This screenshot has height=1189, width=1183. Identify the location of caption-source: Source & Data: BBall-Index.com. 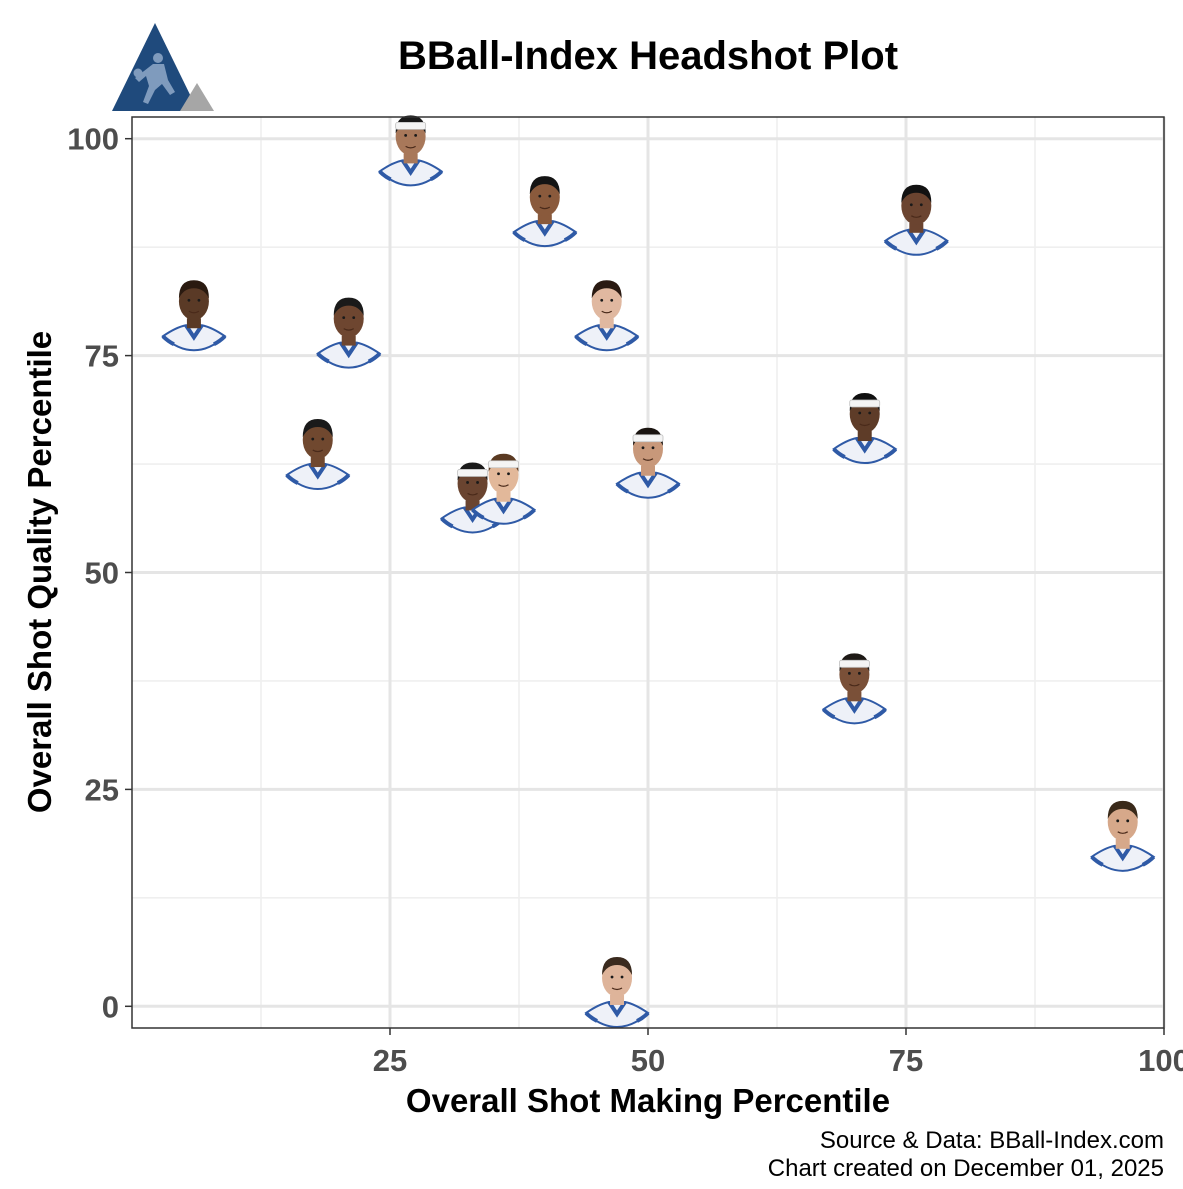
(992, 1140).